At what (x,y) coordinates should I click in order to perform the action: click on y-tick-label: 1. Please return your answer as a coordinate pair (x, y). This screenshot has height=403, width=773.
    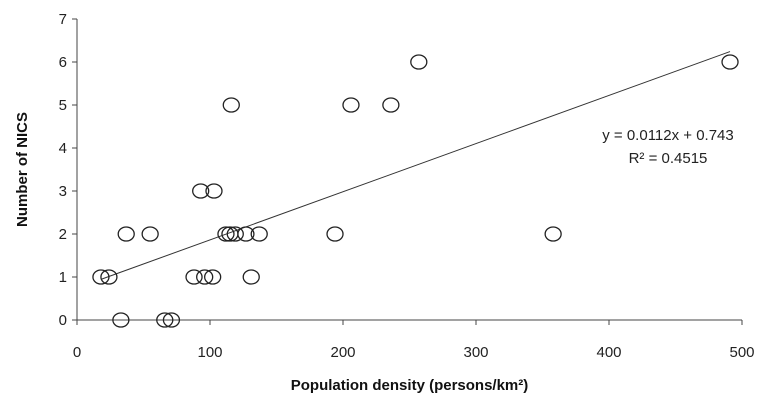
    Looking at the image, I should click on (63, 277).